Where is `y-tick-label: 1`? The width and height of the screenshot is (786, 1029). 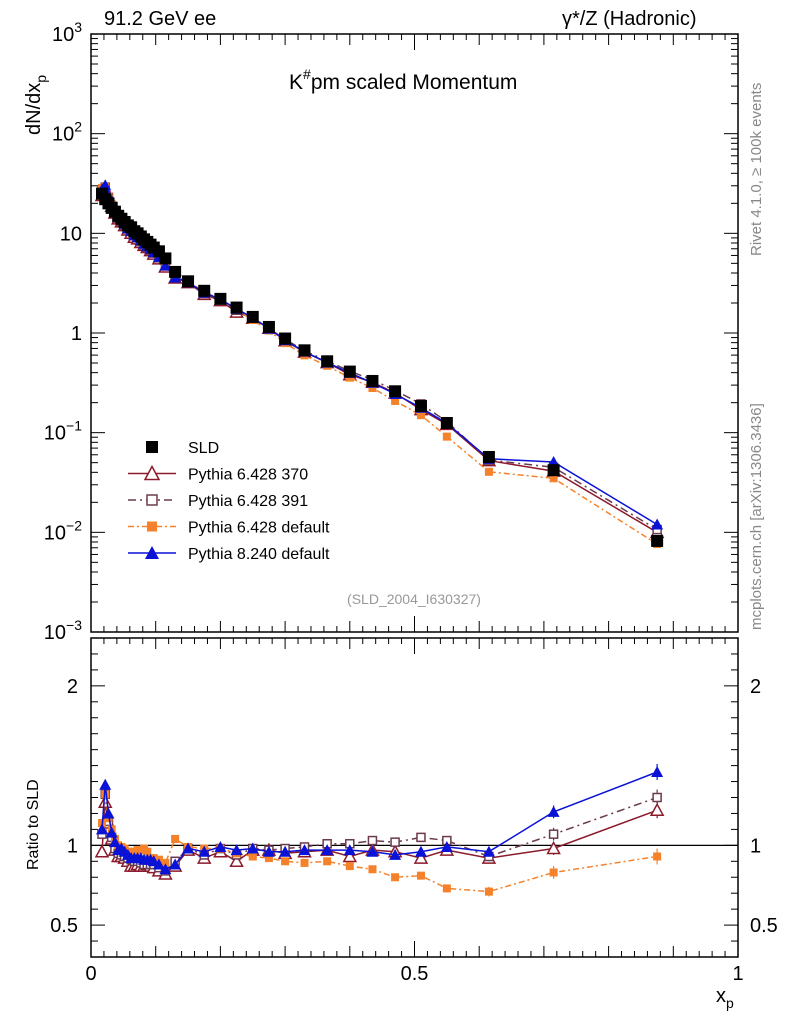 y-tick-label: 1 is located at coordinates (76, 334).